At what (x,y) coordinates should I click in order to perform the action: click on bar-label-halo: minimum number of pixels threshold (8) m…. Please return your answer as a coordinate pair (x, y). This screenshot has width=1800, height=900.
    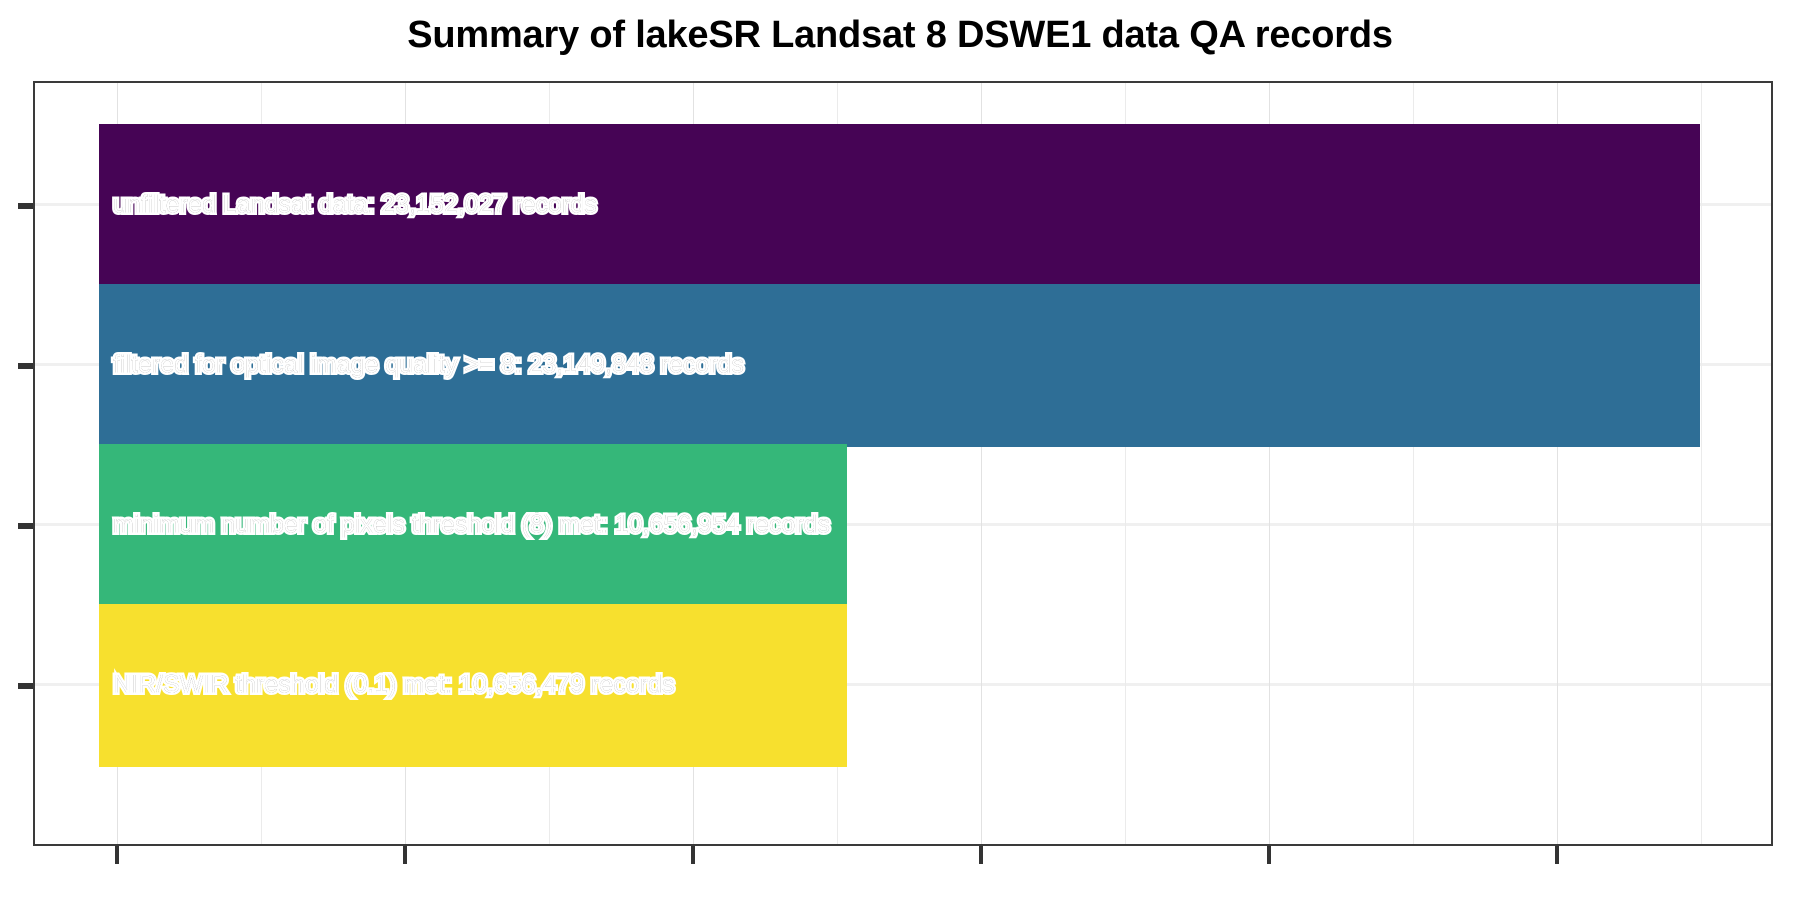
    Looking at the image, I should click on (472, 525).